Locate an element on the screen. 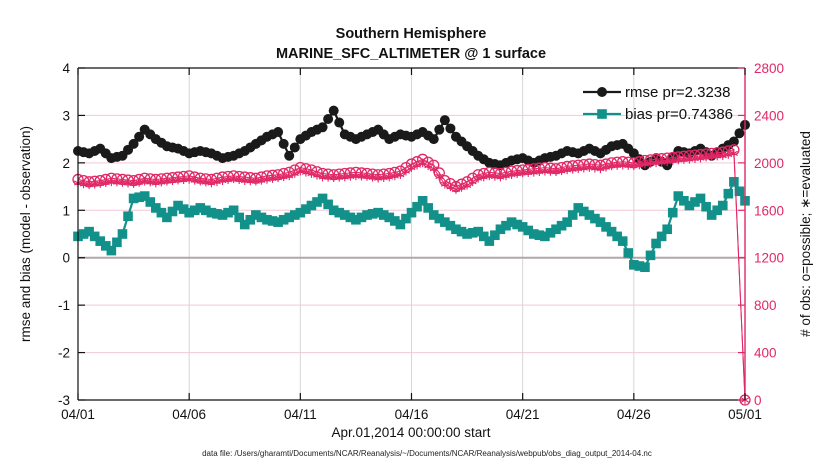  chart-title-line2: MARINE_SFC_ALTIMETER @ 1 surface is located at coordinates (411, 54).